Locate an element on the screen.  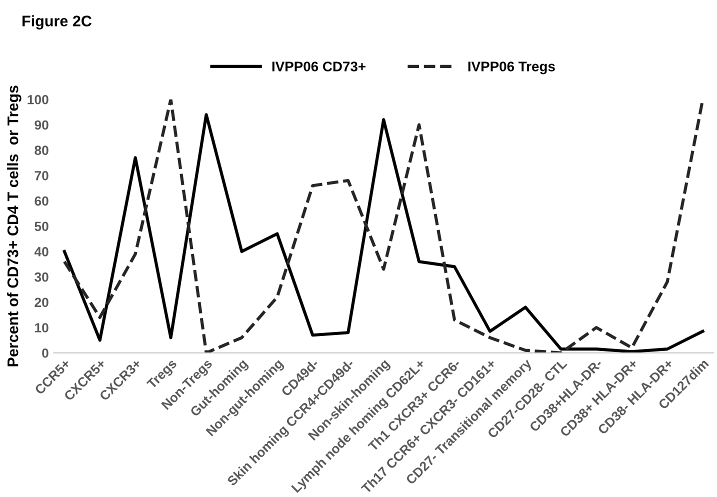
y-tick-label: 100 is located at coordinates (38, 99).